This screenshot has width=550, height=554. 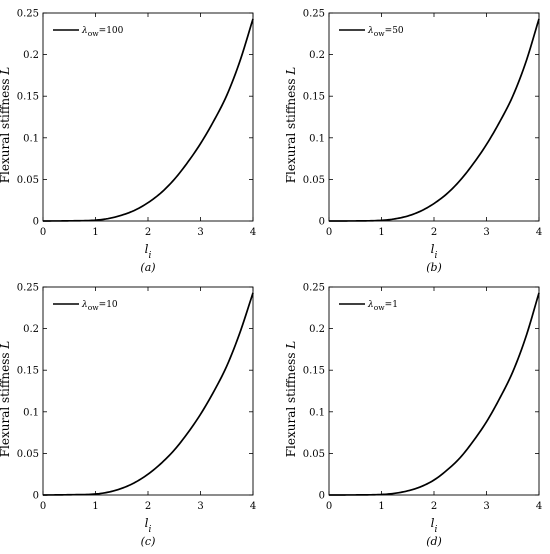 I want to click on legend-value: =1, so click(x=391, y=305).